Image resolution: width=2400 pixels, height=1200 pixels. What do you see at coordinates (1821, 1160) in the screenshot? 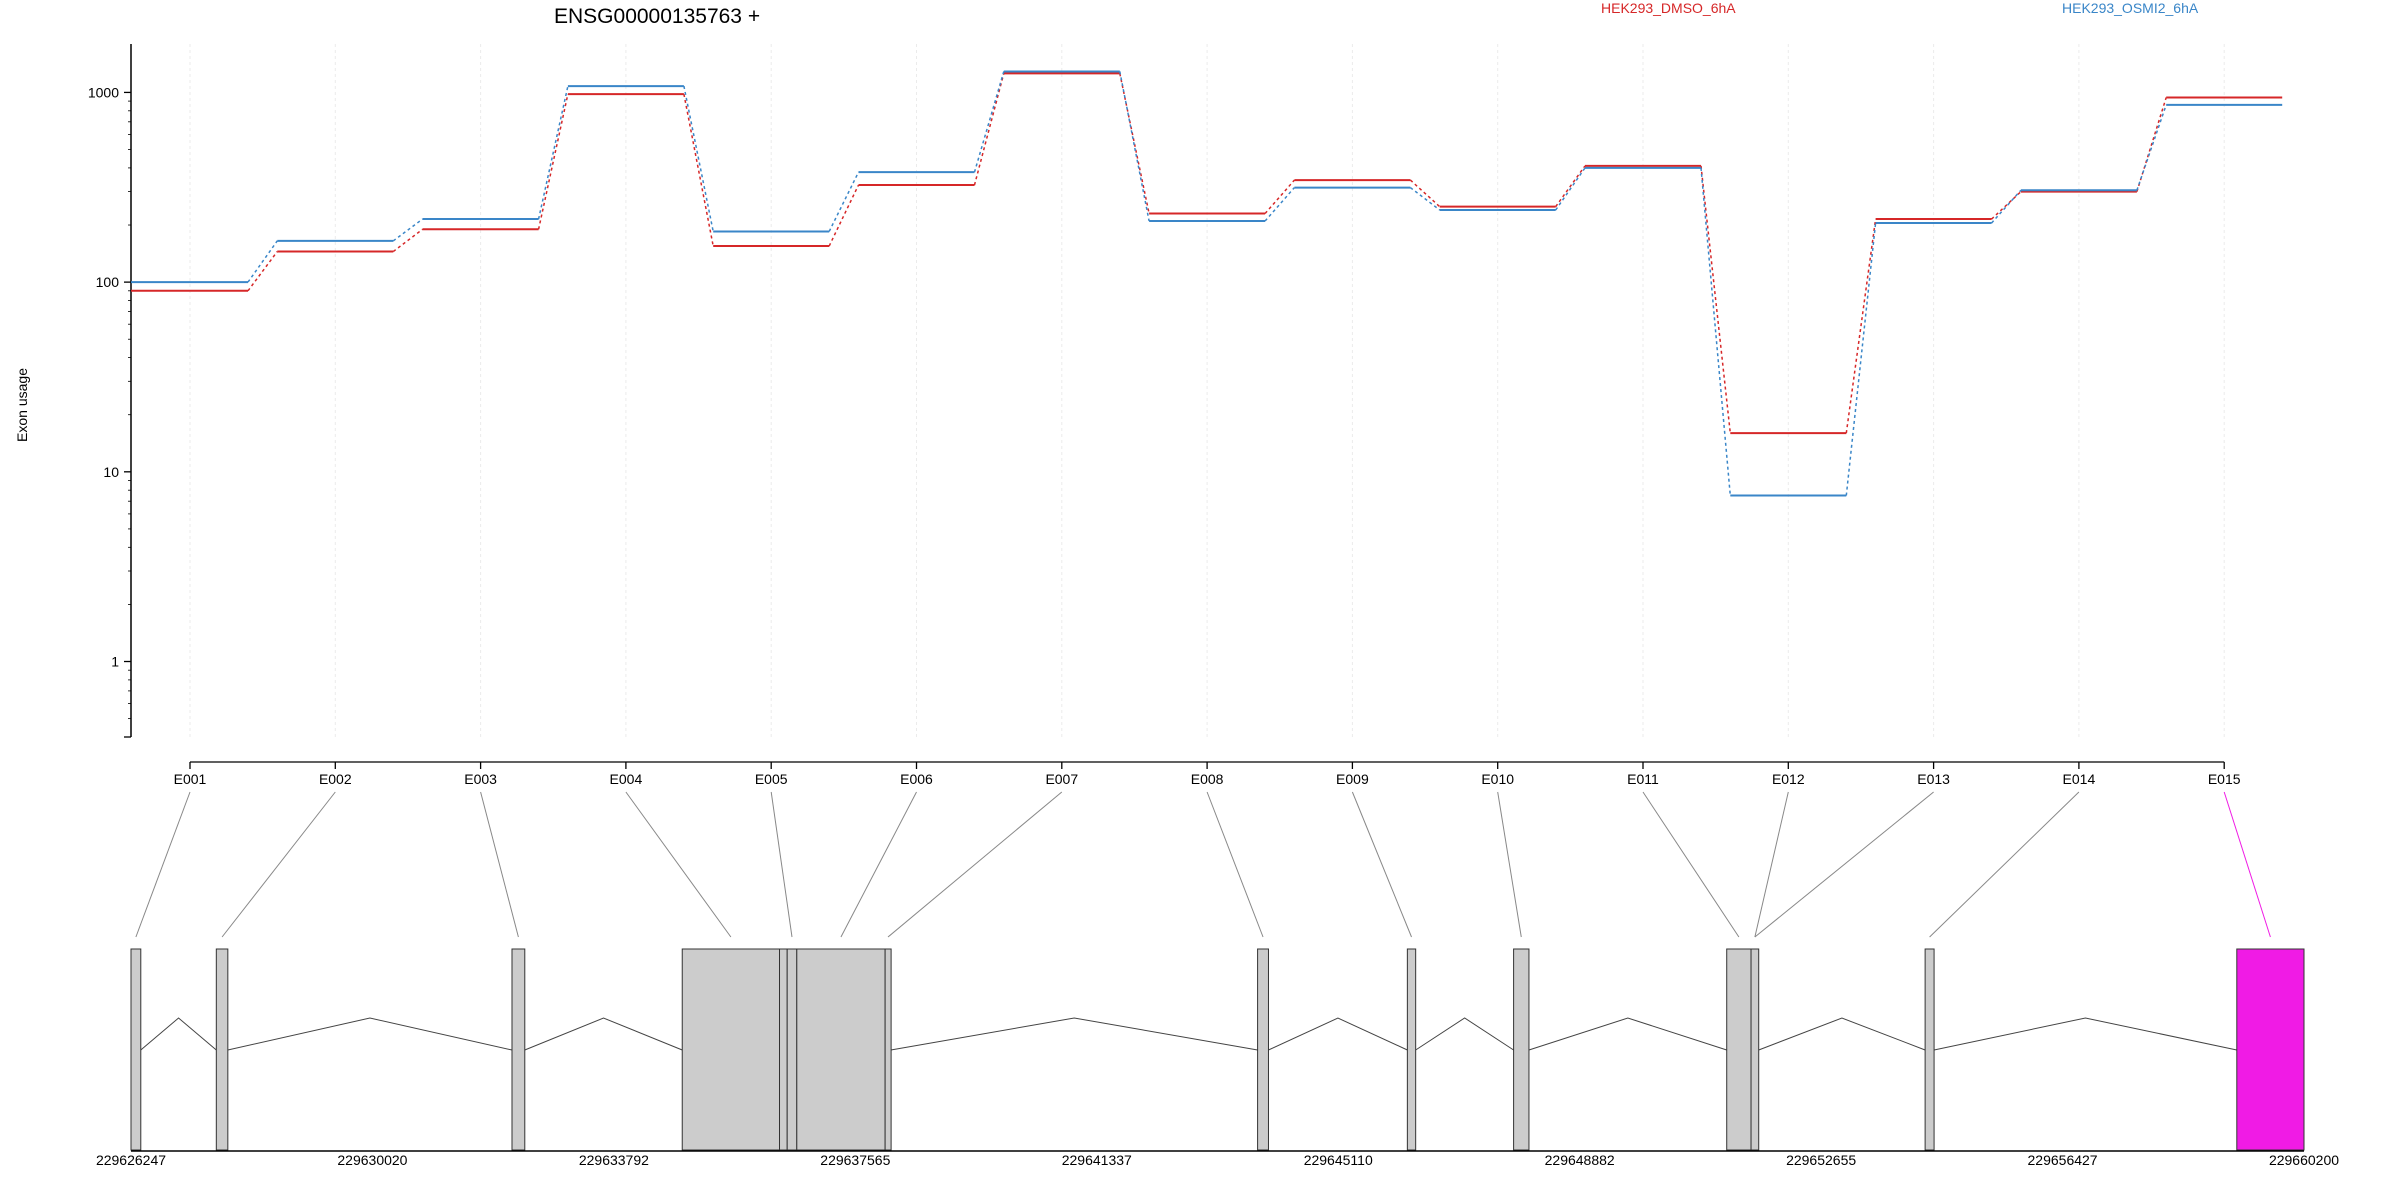
I see `genomic-tick-label: 229652655` at bounding box center [1821, 1160].